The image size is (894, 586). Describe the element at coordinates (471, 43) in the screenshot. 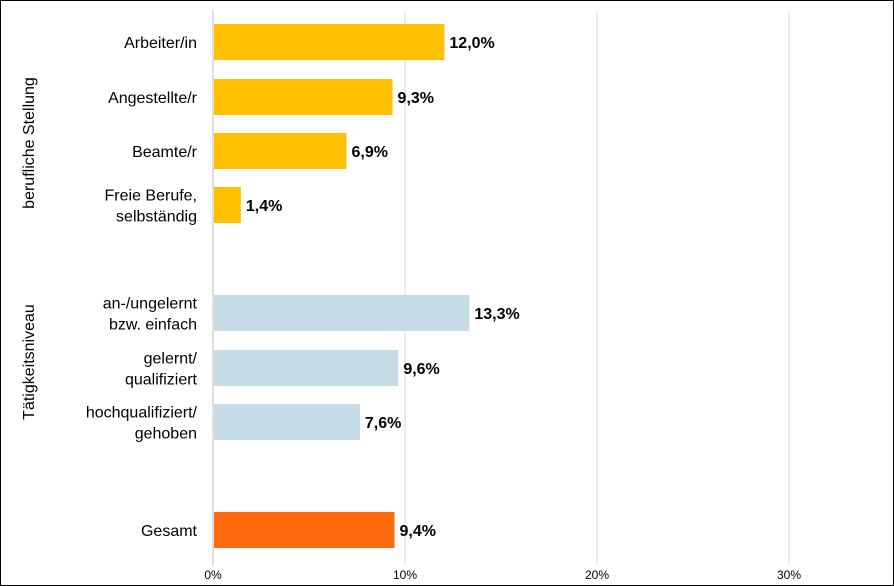

I see `data-label: 12,0%` at that location.